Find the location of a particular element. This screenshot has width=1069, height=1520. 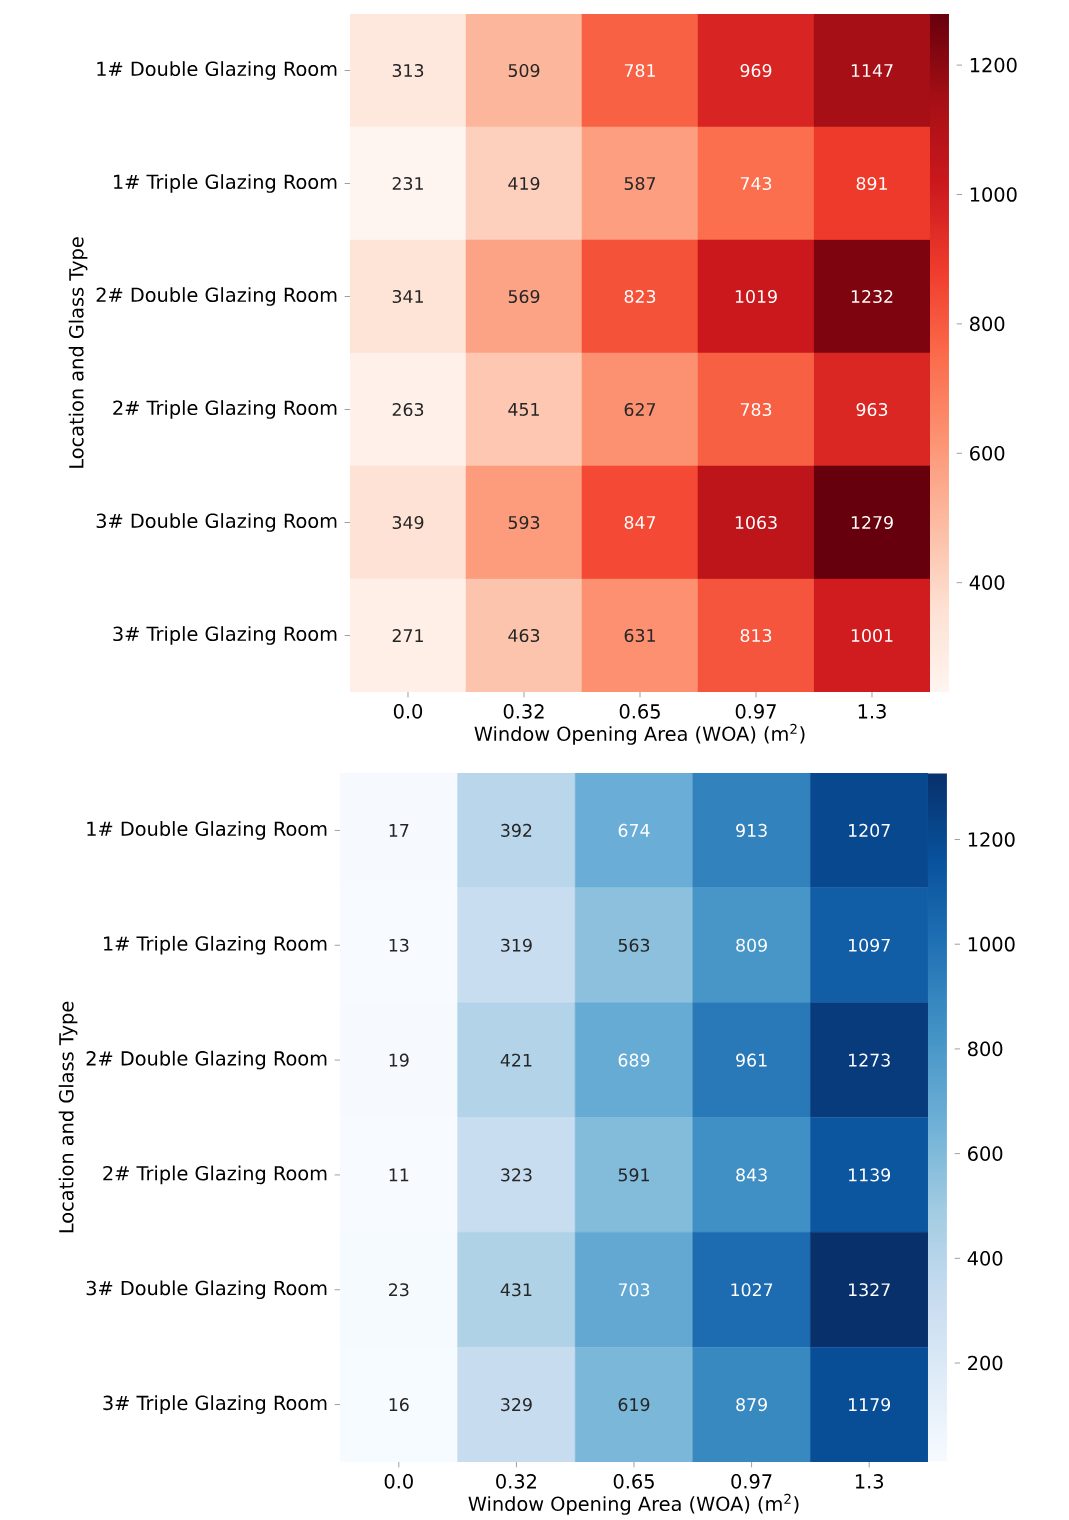

data-label: 689 is located at coordinates (634, 1060).